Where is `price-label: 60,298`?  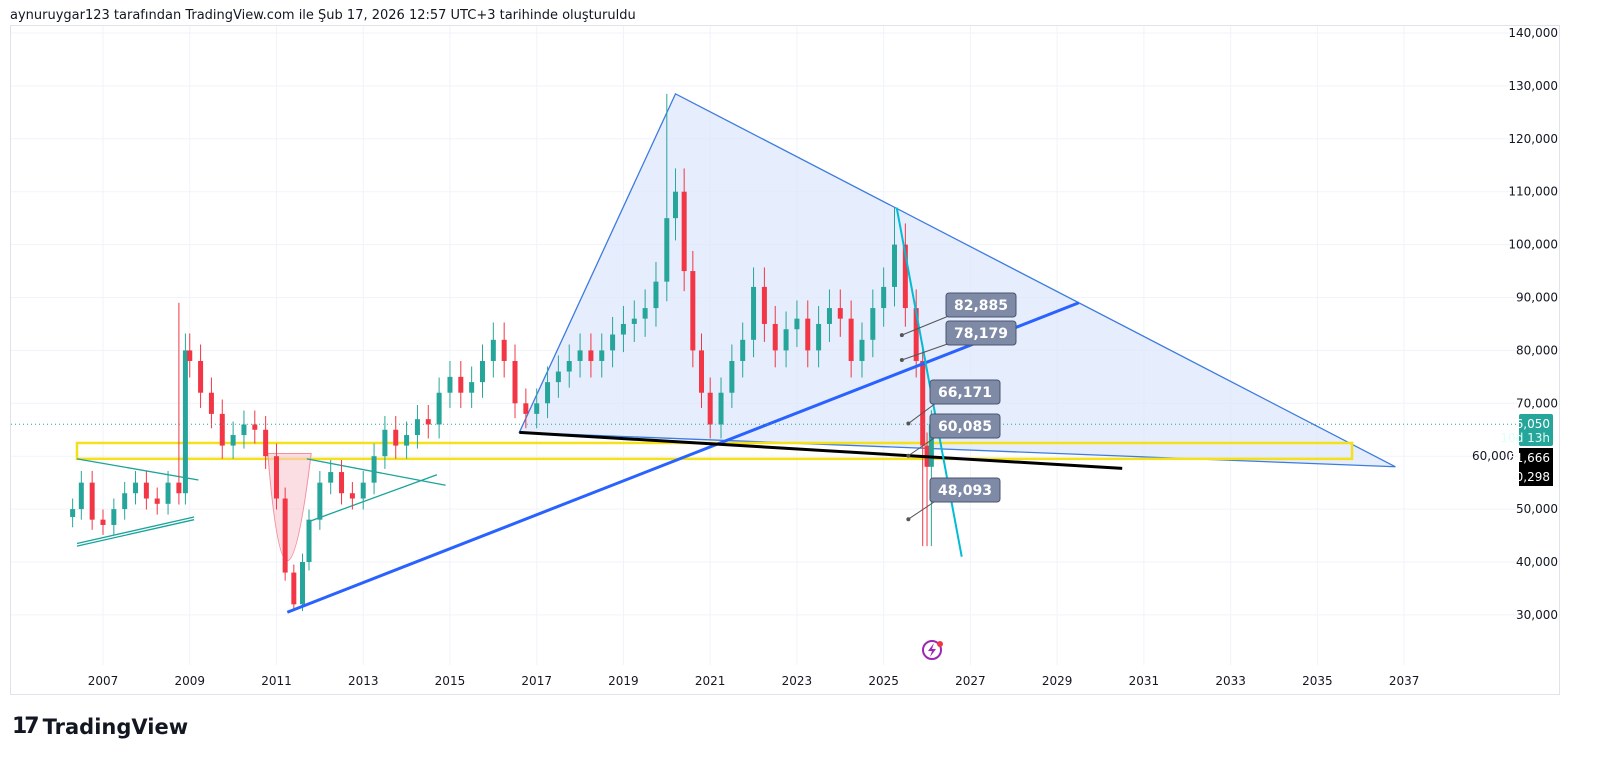
price-label: 60,298 is located at coordinates (1529, 477).